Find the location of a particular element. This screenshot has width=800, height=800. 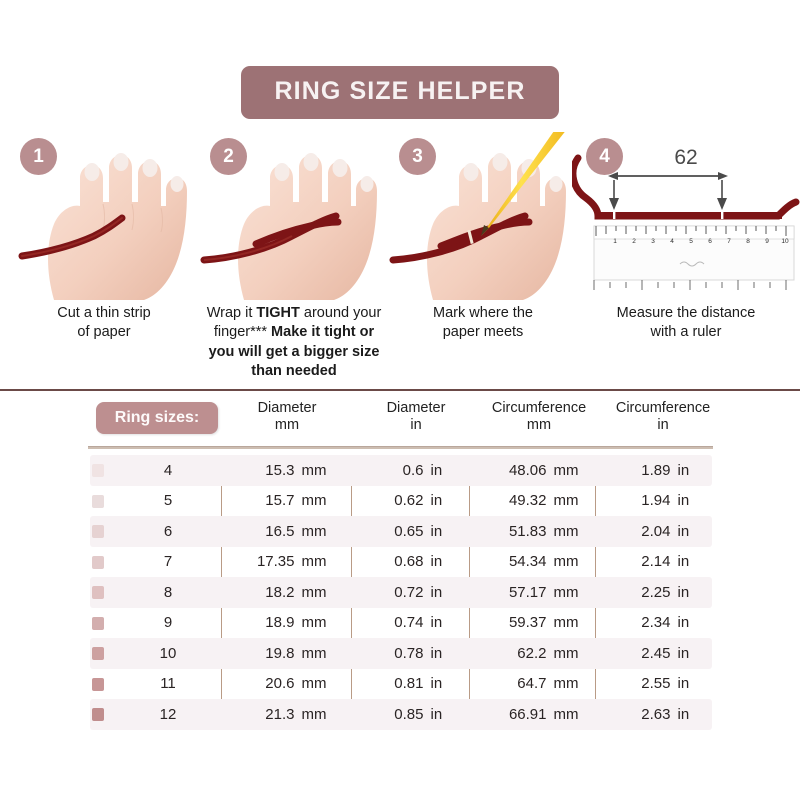

cell-ring-size: 12 is located at coordinates (168, 714).